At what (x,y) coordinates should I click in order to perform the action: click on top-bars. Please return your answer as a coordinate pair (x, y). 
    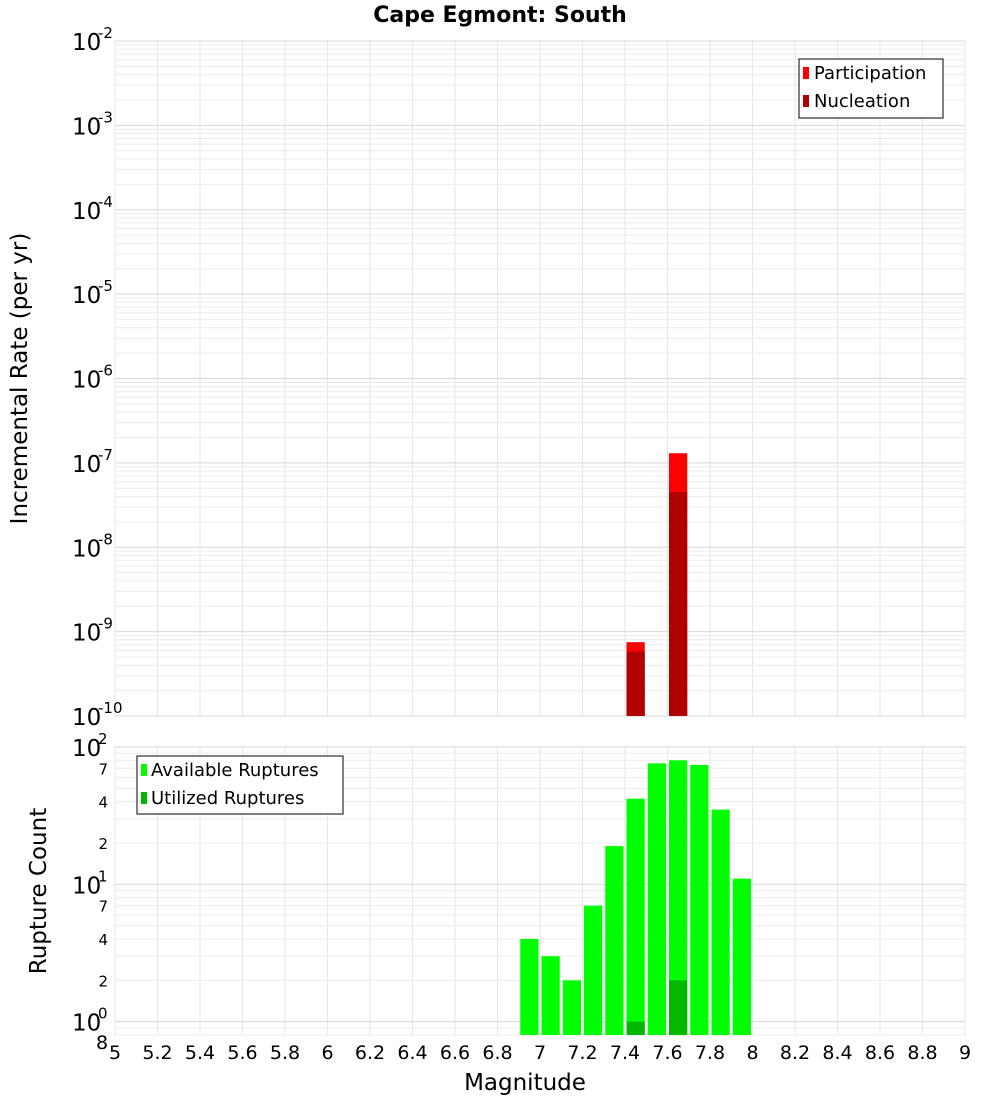
    Looking at the image, I should click on (657, 584).